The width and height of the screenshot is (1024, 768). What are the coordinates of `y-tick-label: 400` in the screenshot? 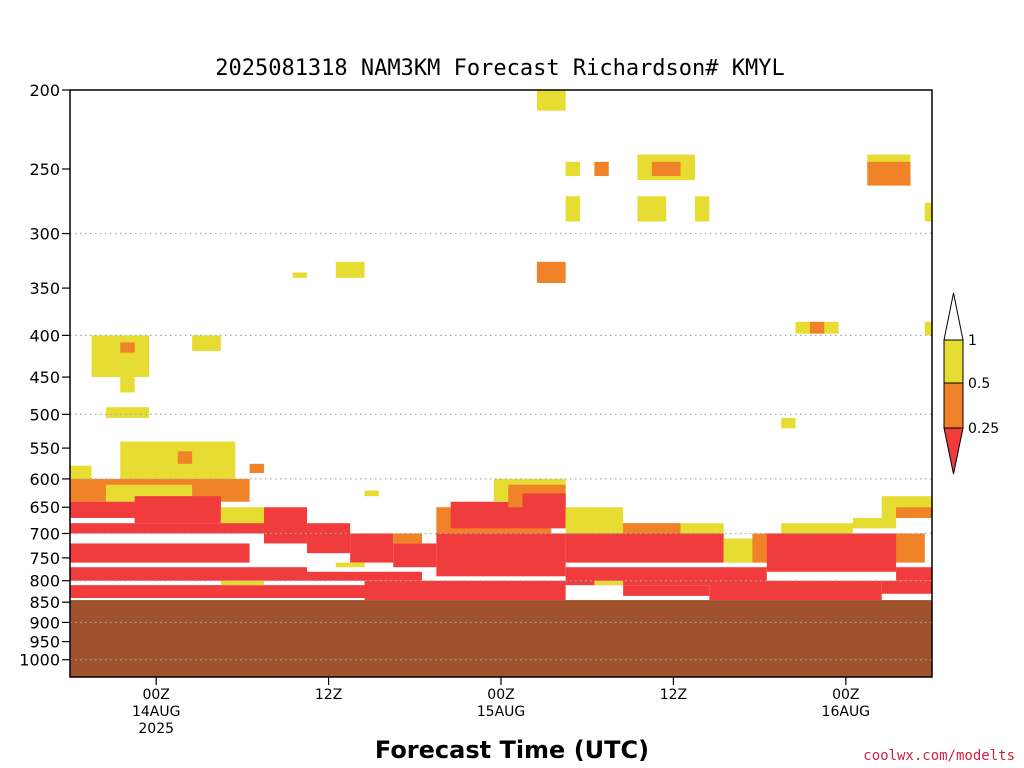 It's located at (44, 335).